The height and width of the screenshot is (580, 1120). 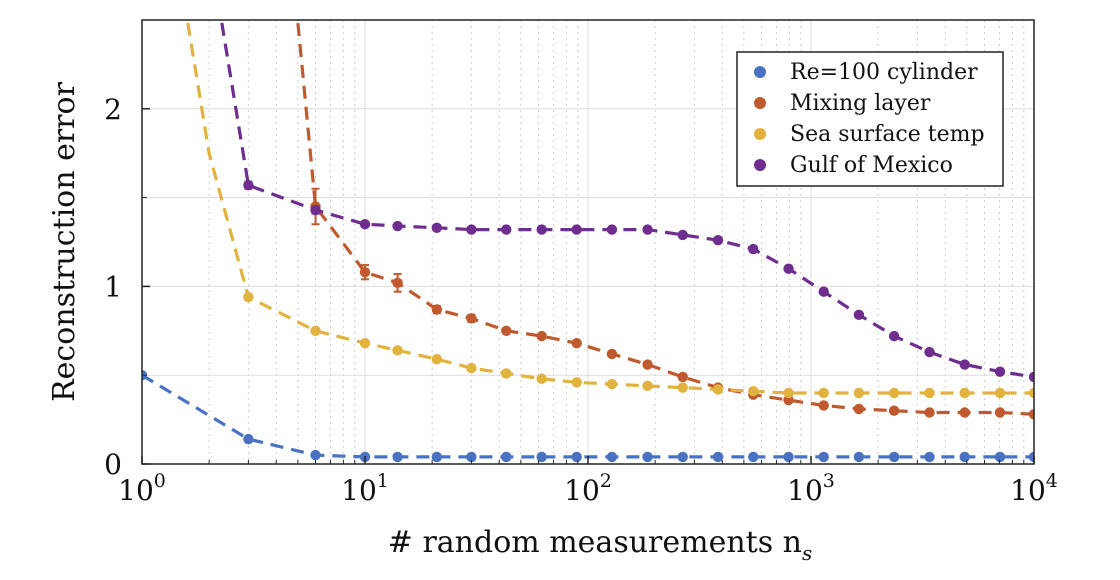 I want to click on x-axis-label: # random measurements ns, so click(x=600, y=545).